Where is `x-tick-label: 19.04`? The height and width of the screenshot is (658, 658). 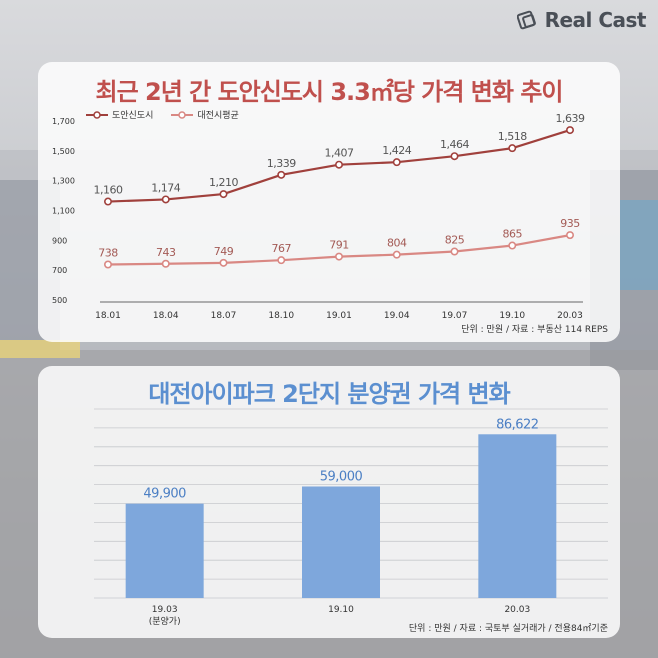 x-tick-label: 19.04 is located at coordinates (397, 316).